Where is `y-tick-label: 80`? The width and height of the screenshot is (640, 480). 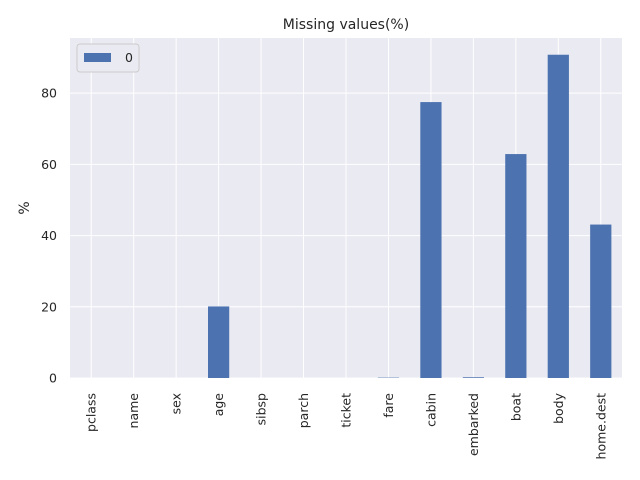 y-tick-label: 80 is located at coordinates (49, 93).